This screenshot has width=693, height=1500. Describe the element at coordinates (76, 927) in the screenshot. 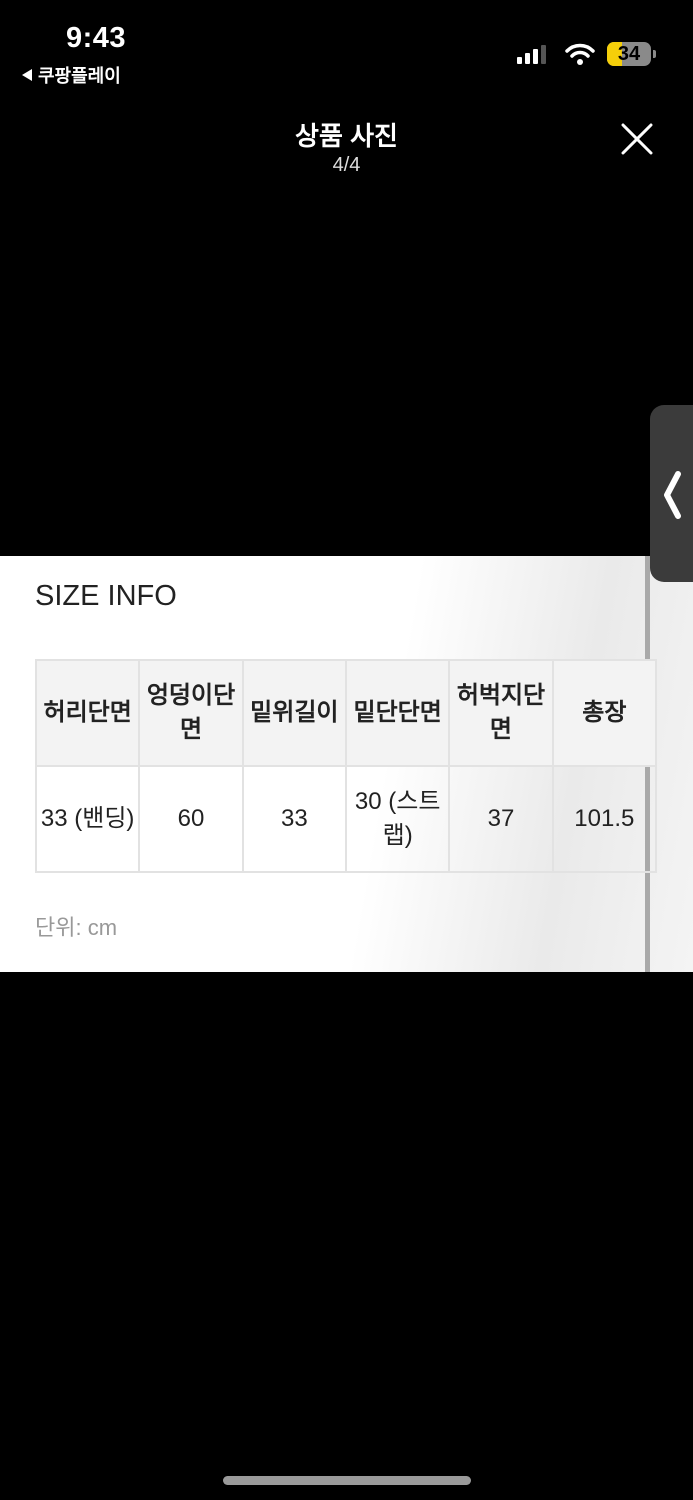

I see `unit-label: 단위: cm` at that location.